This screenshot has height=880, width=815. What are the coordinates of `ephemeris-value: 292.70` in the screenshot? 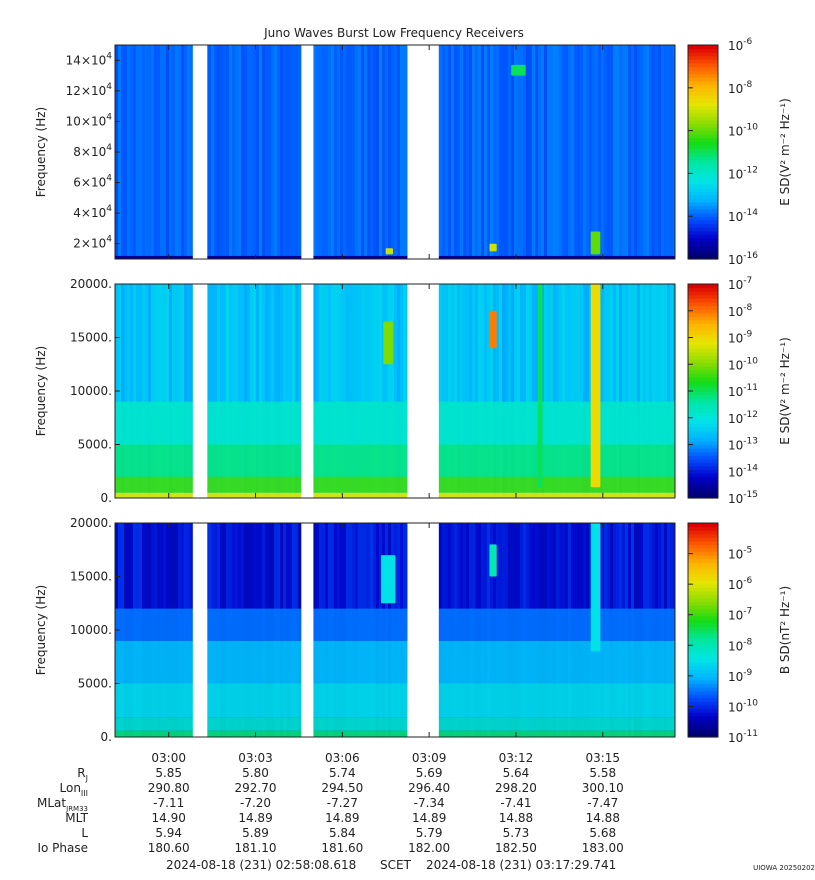 It's located at (256, 788).